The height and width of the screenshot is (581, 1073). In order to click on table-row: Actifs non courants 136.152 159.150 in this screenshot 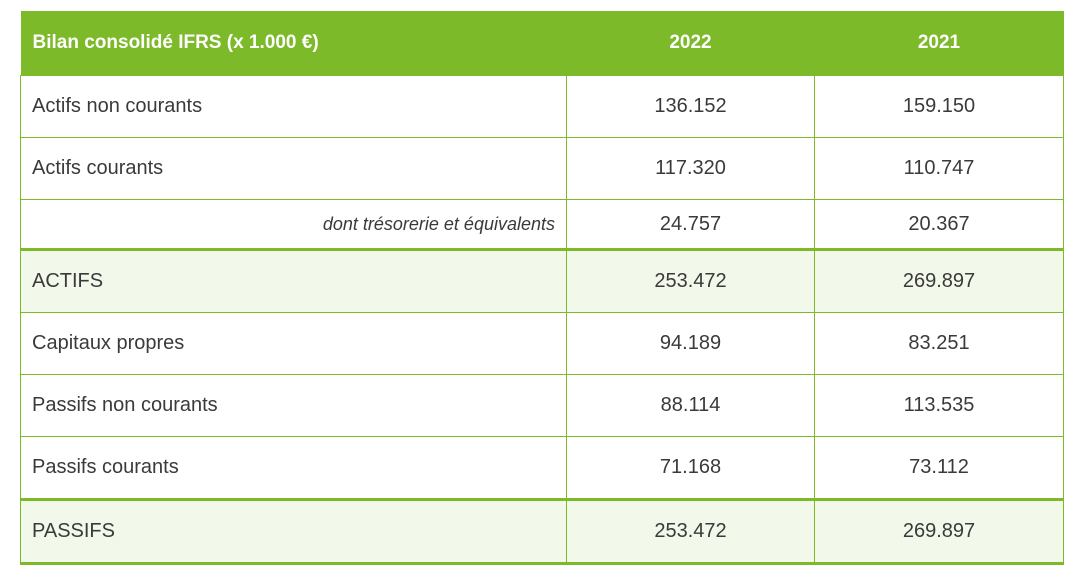, I will do `click(542, 106)`.